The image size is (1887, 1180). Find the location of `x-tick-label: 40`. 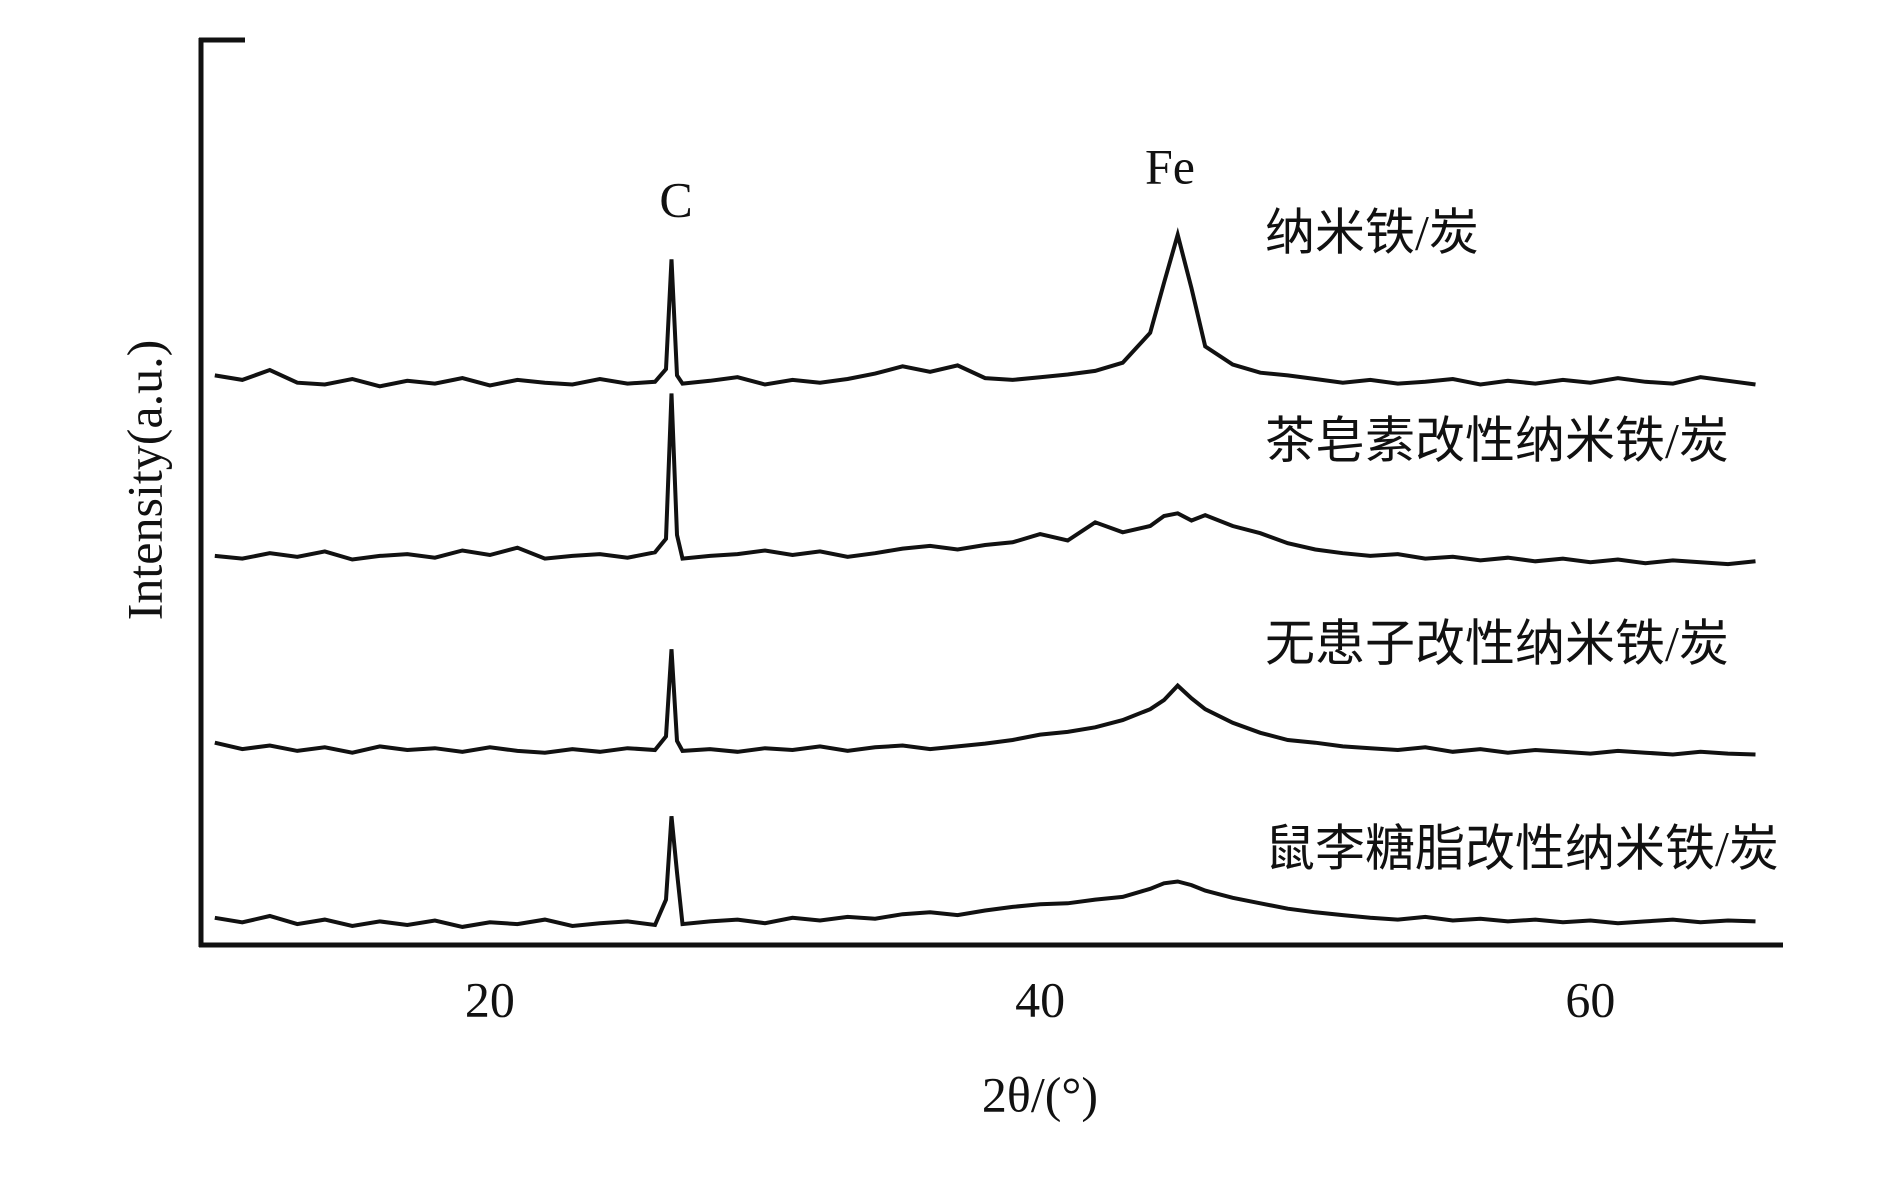

x-tick-label: 40 is located at coordinates (1040, 999).